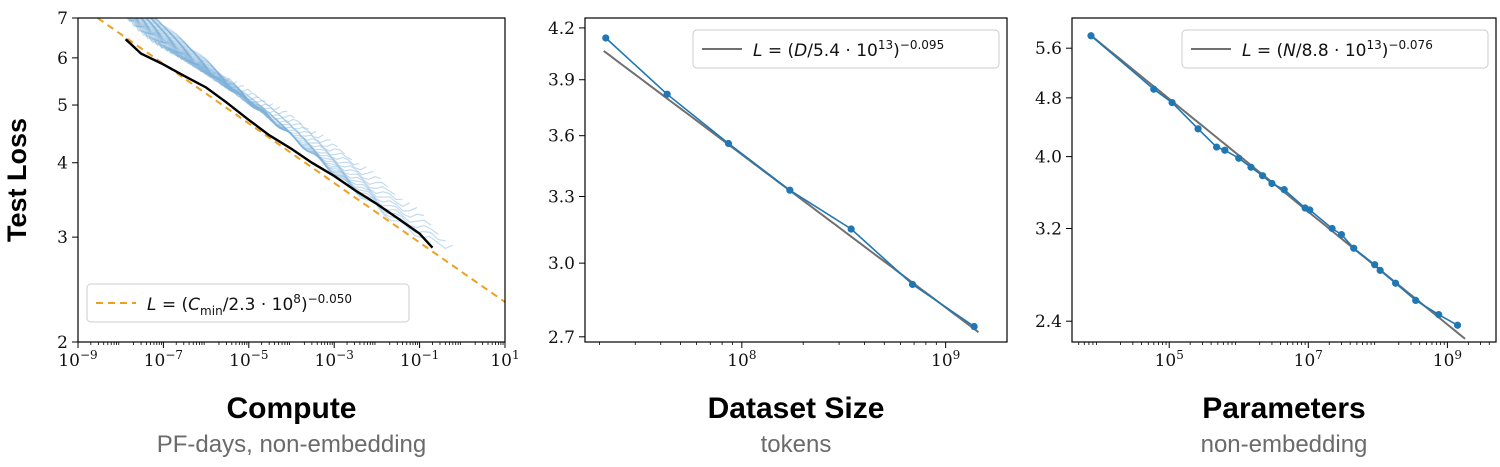 The width and height of the screenshot is (1500, 467). Describe the element at coordinates (62, 238) in the screenshot. I see `y-tick-label: 3` at that location.